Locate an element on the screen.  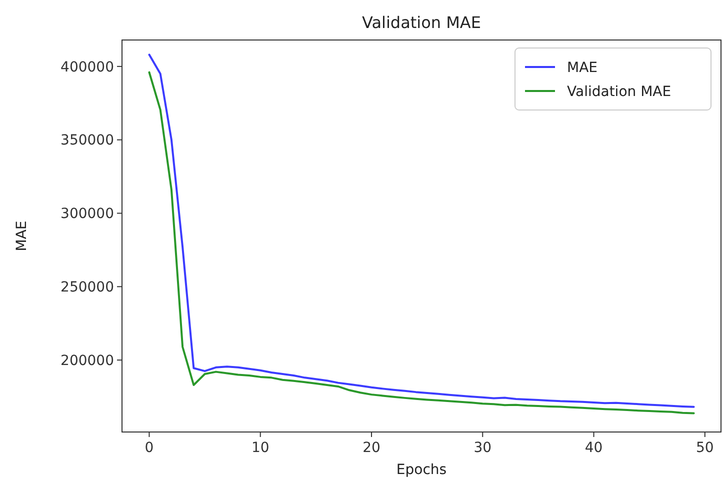
y-tick-label: 250000 is located at coordinates (87, 288).